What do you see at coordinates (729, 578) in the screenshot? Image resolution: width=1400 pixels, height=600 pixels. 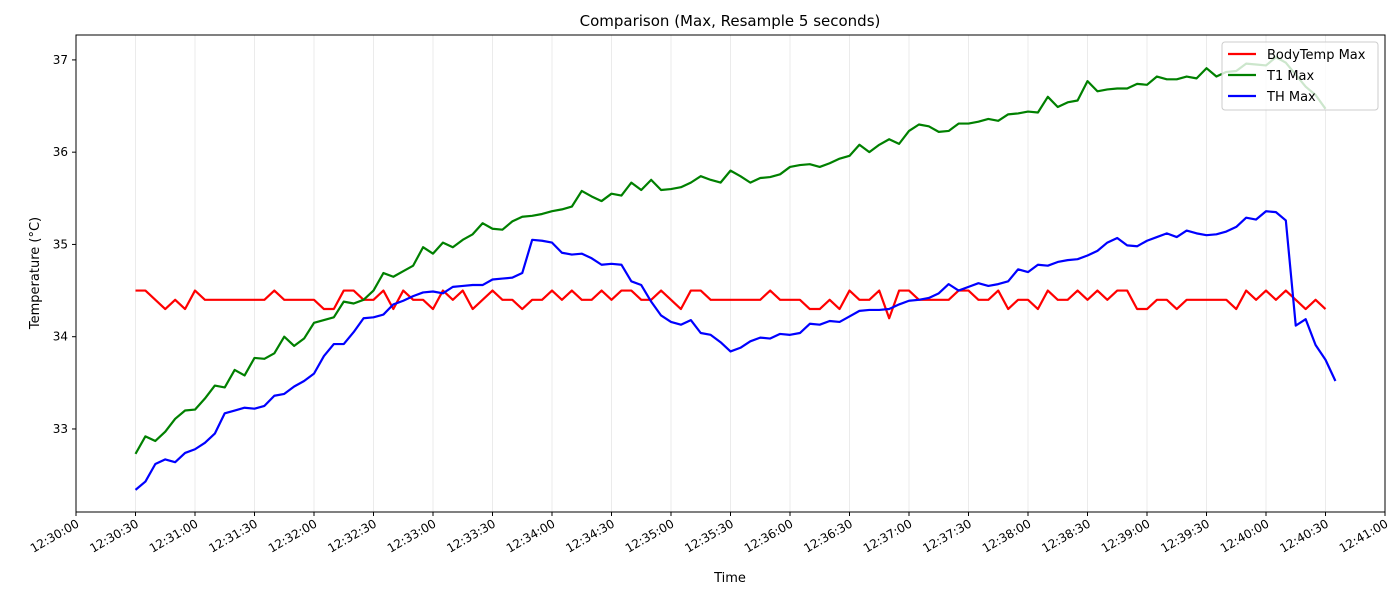 I see `x-axis-label: Time` at bounding box center [729, 578].